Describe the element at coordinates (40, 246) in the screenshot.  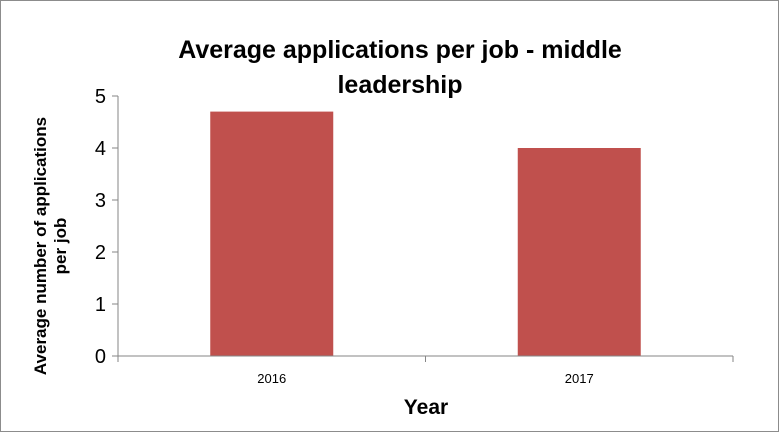
I see `y-axis-title-line-1: Average number of applications` at that location.